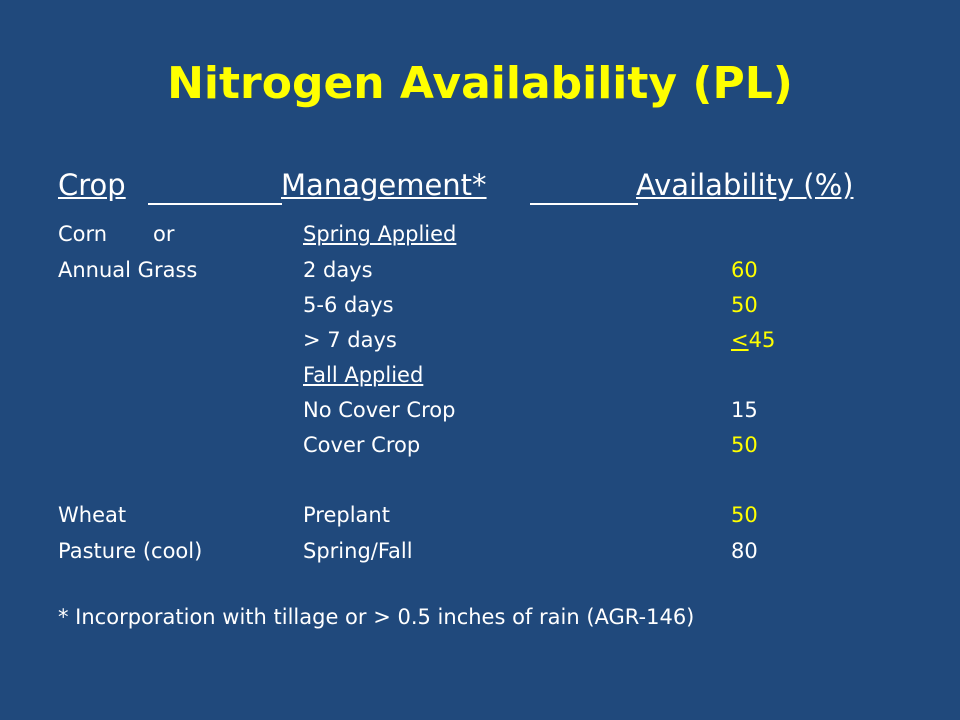 The width and height of the screenshot is (960, 720). What do you see at coordinates (480, 83) in the screenshot?
I see `slide-title: Nitrogen Availability (PL)` at bounding box center [480, 83].